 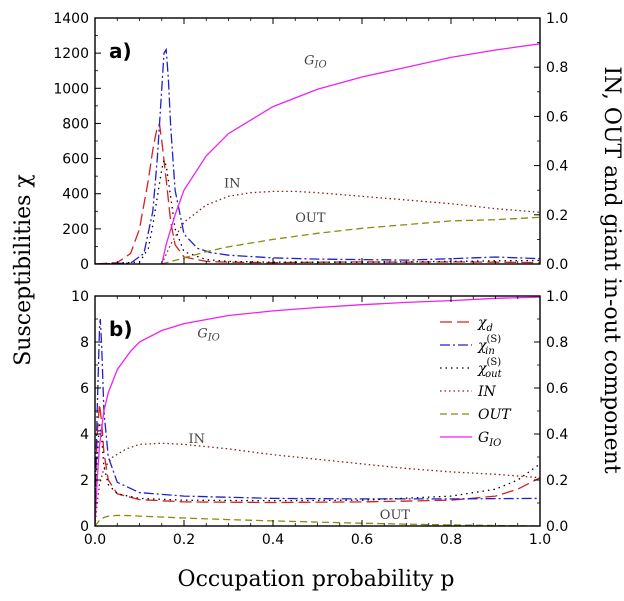 What do you see at coordinates (316, 579) in the screenshot?
I see `x-axis-label: Occupation probability p` at bounding box center [316, 579].